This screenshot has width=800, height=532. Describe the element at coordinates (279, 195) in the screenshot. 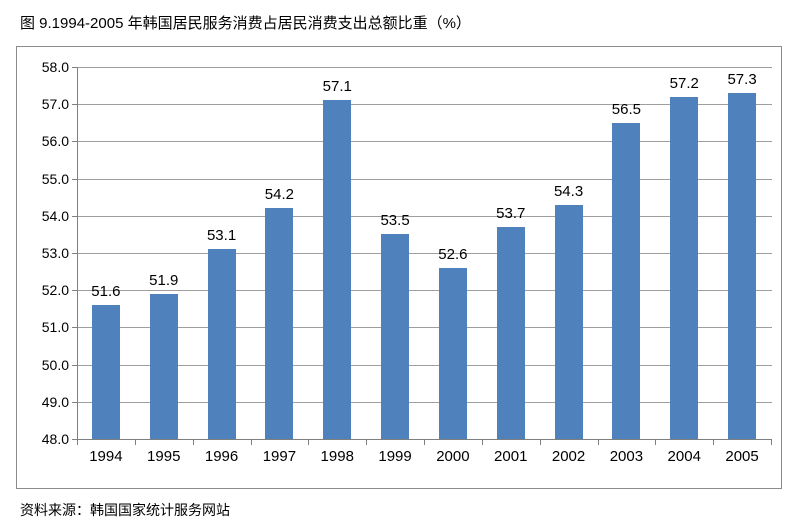

I see `bar-value-label: 54.2` at that location.